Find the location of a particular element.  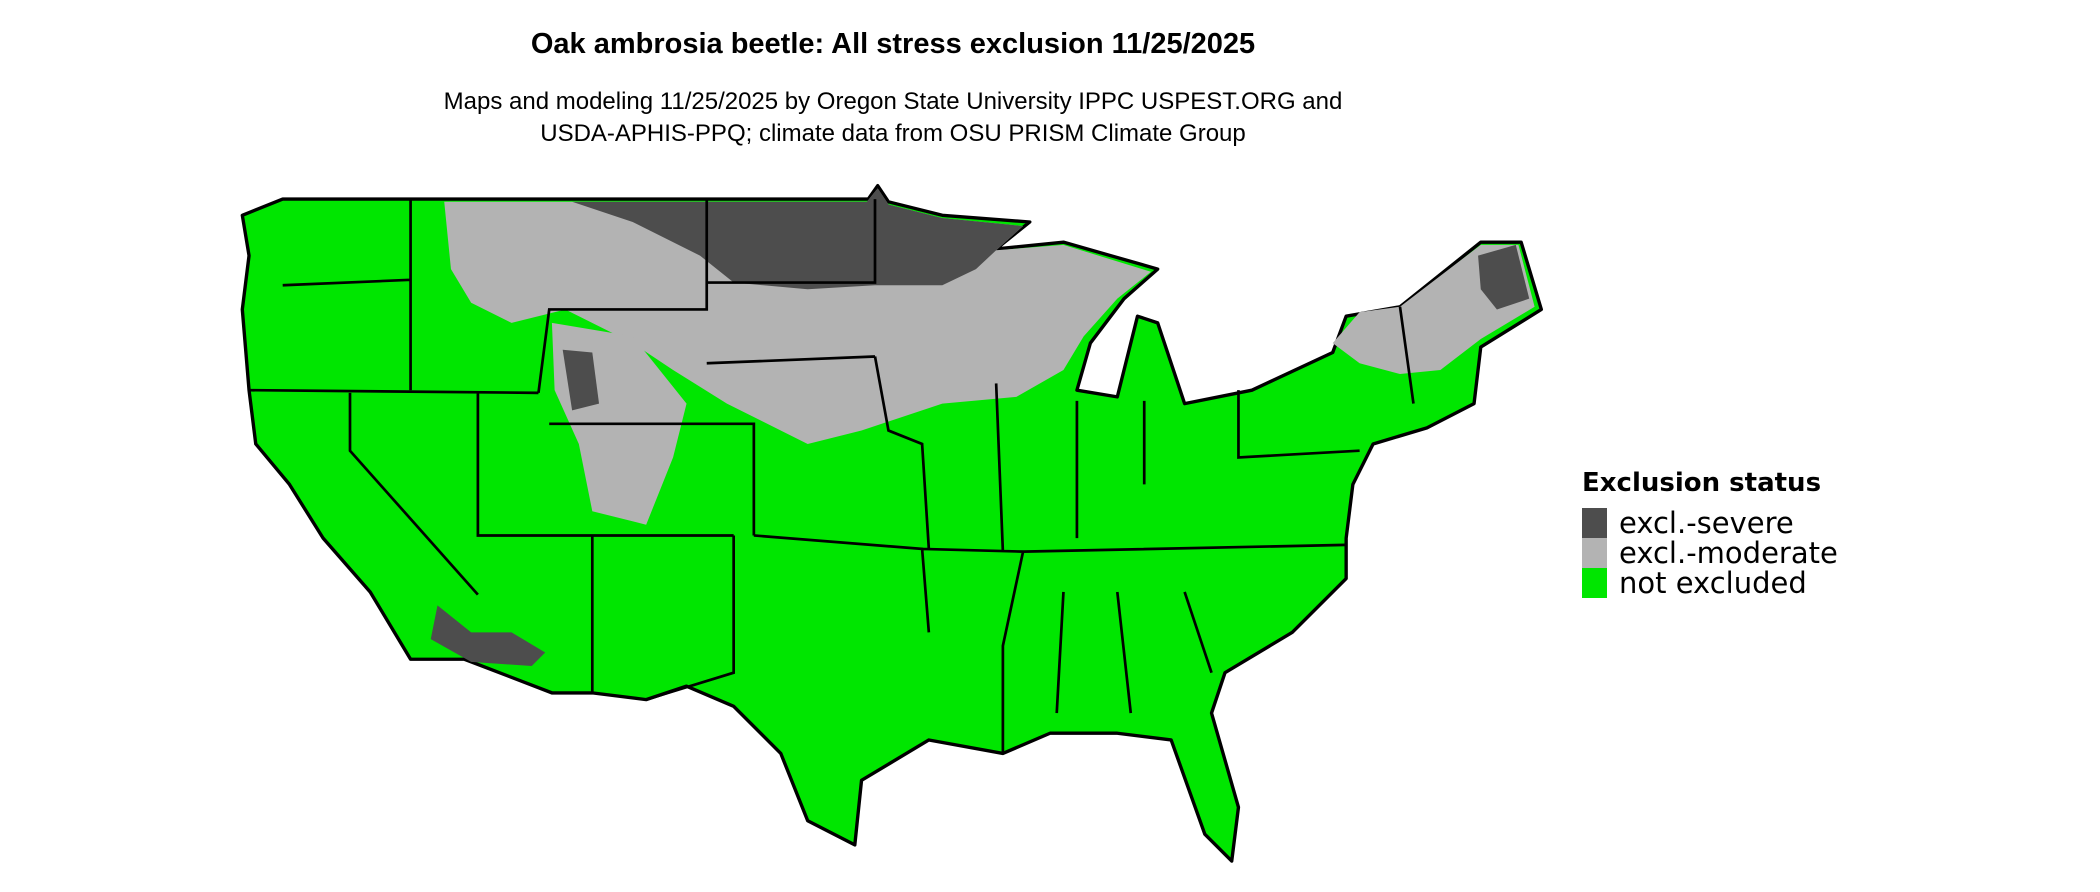

legend-label: excl.-severe is located at coordinates (1706, 523).